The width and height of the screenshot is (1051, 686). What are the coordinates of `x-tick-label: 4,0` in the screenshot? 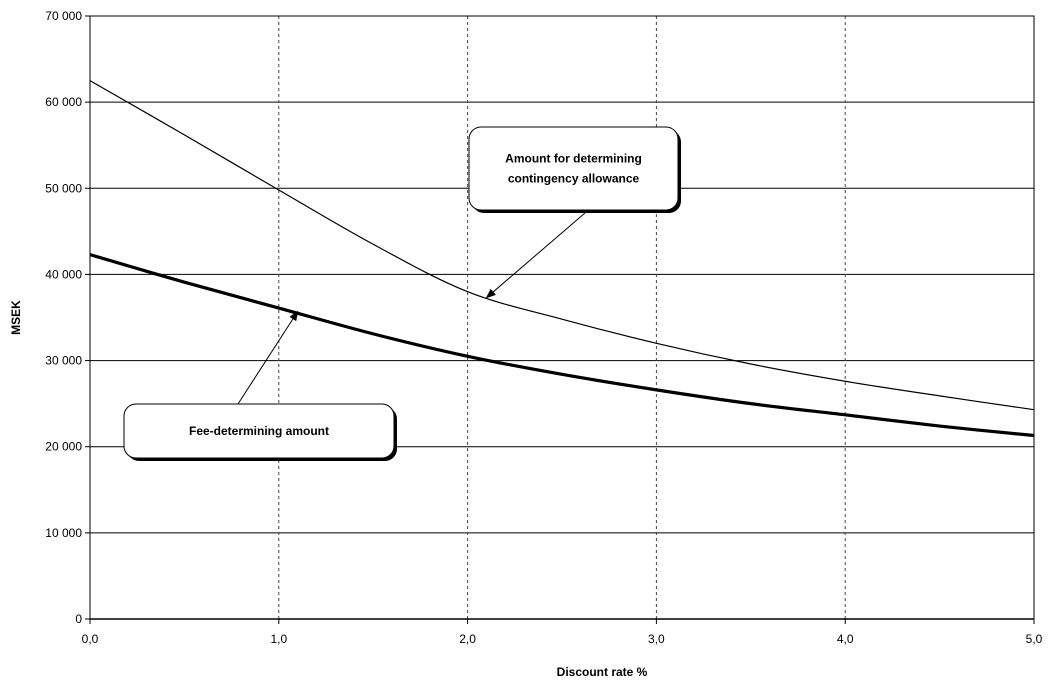 It's located at (845, 639).